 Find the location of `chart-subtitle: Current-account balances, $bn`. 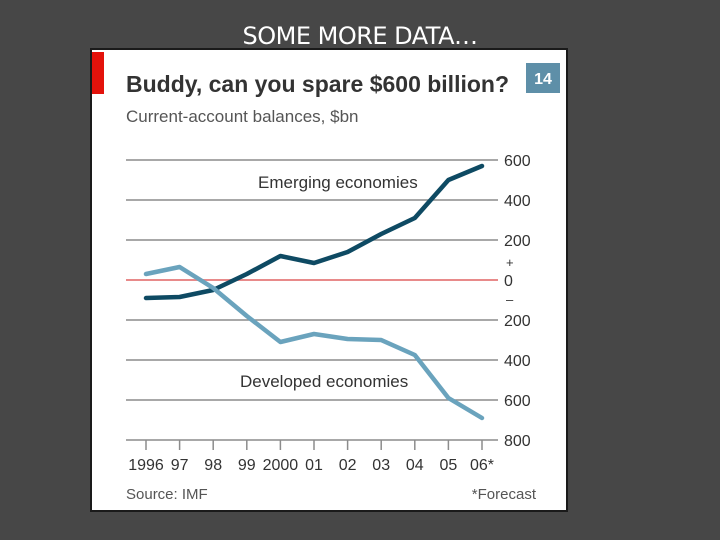

chart-subtitle: Current-account balances, $bn is located at coordinates (242, 116).